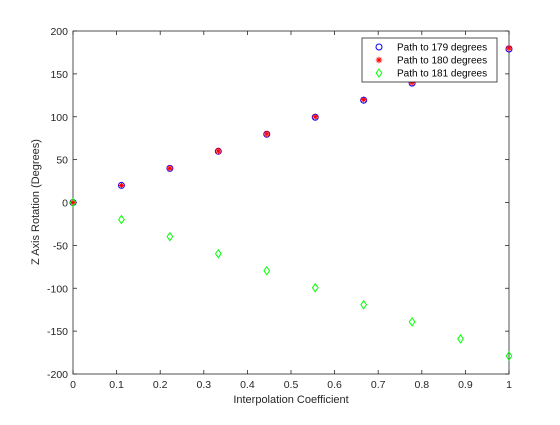 The image size is (560, 425). What do you see at coordinates (378, 385) in the screenshot?
I see `x-tick-label: 0.7` at bounding box center [378, 385].